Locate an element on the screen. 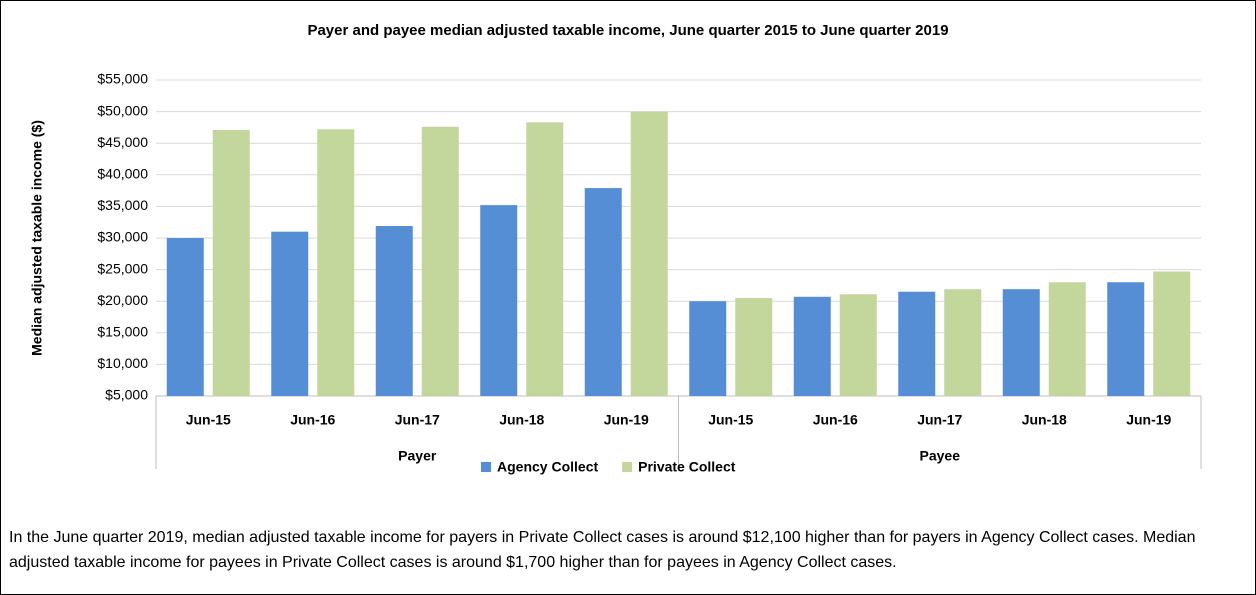 The width and height of the screenshot is (1256, 595). y-tick-label: $25,000 is located at coordinates (122, 268).